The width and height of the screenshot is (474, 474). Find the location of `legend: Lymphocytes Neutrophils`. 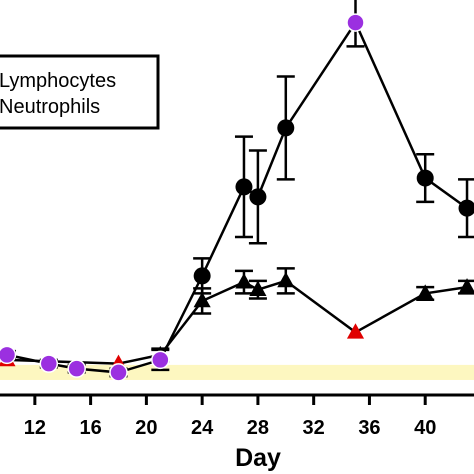

legend: Lymphocytes Neutrophils is located at coordinates (80, 92).